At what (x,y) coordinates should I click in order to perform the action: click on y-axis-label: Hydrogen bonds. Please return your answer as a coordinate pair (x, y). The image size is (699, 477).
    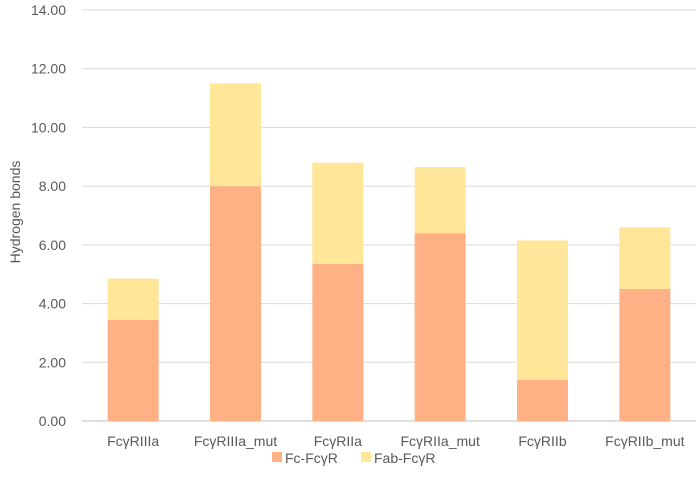
    Looking at the image, I should click on (15, 212).